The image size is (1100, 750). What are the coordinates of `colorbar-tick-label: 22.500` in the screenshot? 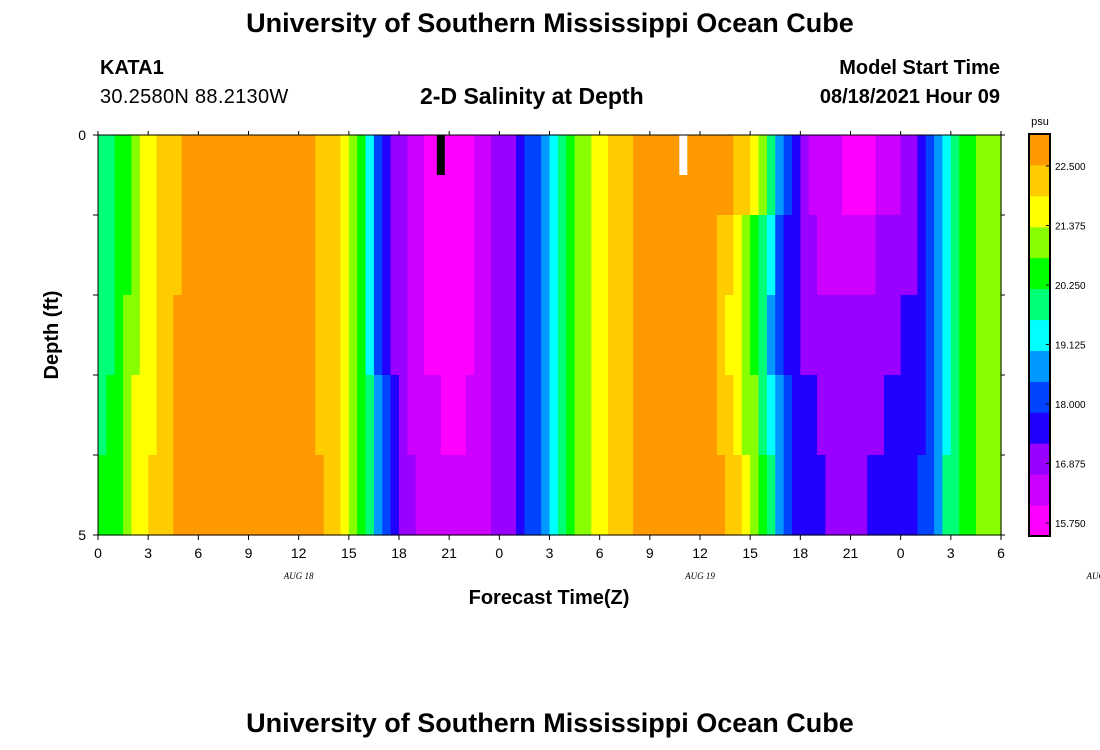 It's located at (1070, 167).